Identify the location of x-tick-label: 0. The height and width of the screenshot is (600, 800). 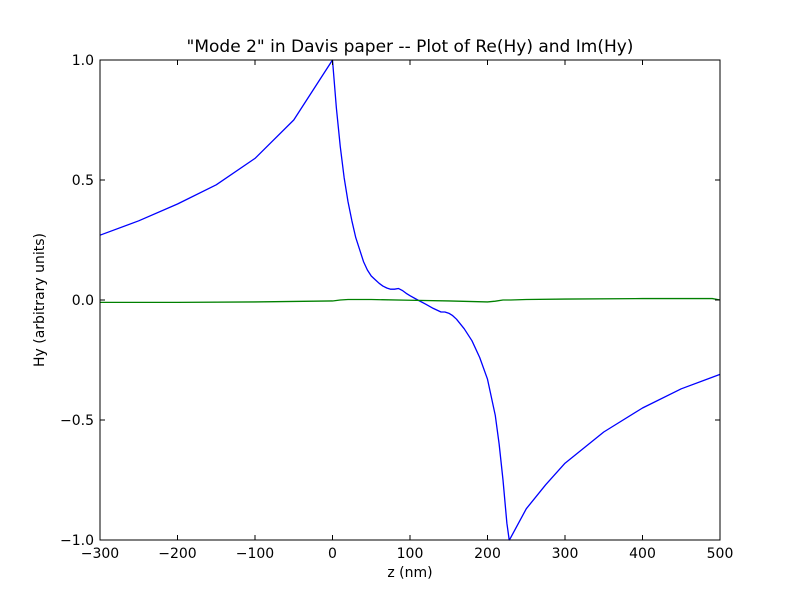
(332, 554).